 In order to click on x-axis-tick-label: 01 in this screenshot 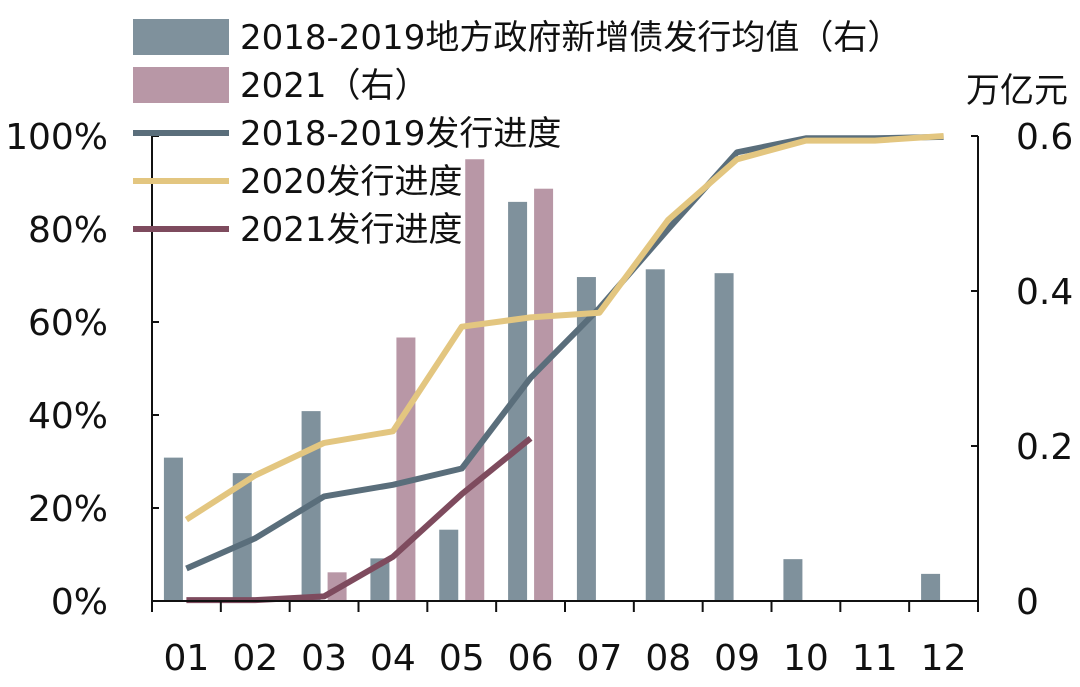, I will do `click(187, 658)`.